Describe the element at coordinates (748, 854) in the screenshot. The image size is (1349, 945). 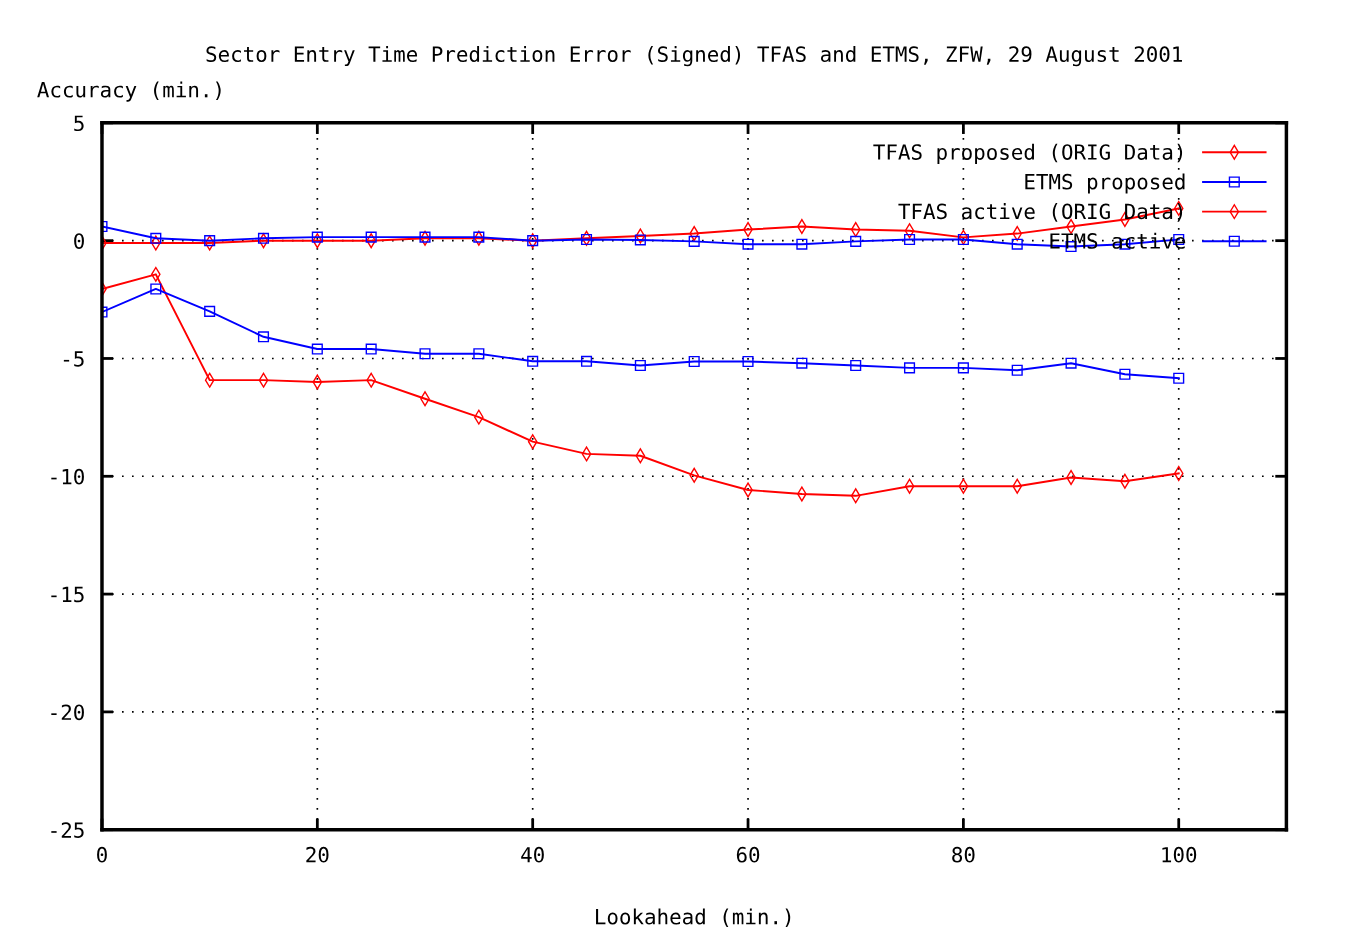
I see `x-tick-label: 60` at that location.